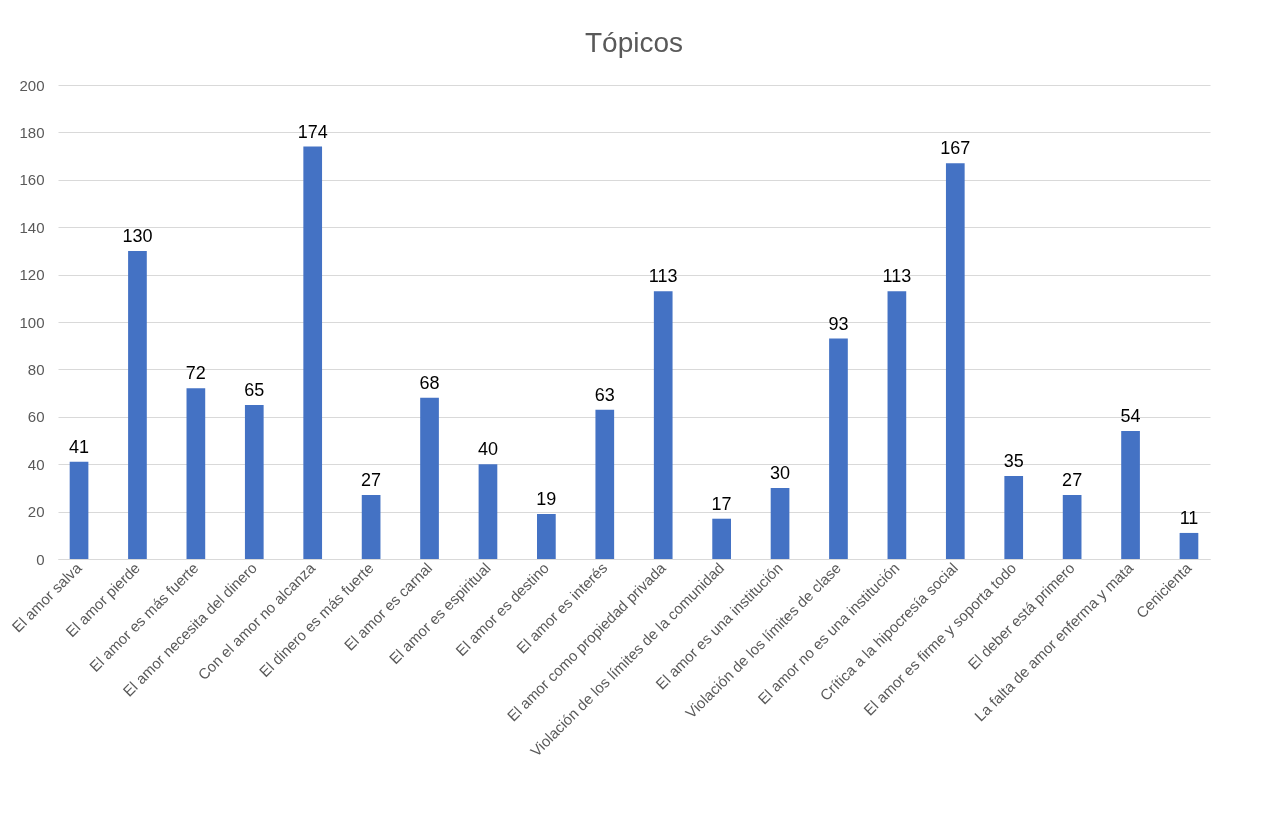 Image resolution: width=1278 pixels, height=814 pixels. Describe the element at coordinates (195, 373) in the screenshot. I see `data-label: 72` at that location.